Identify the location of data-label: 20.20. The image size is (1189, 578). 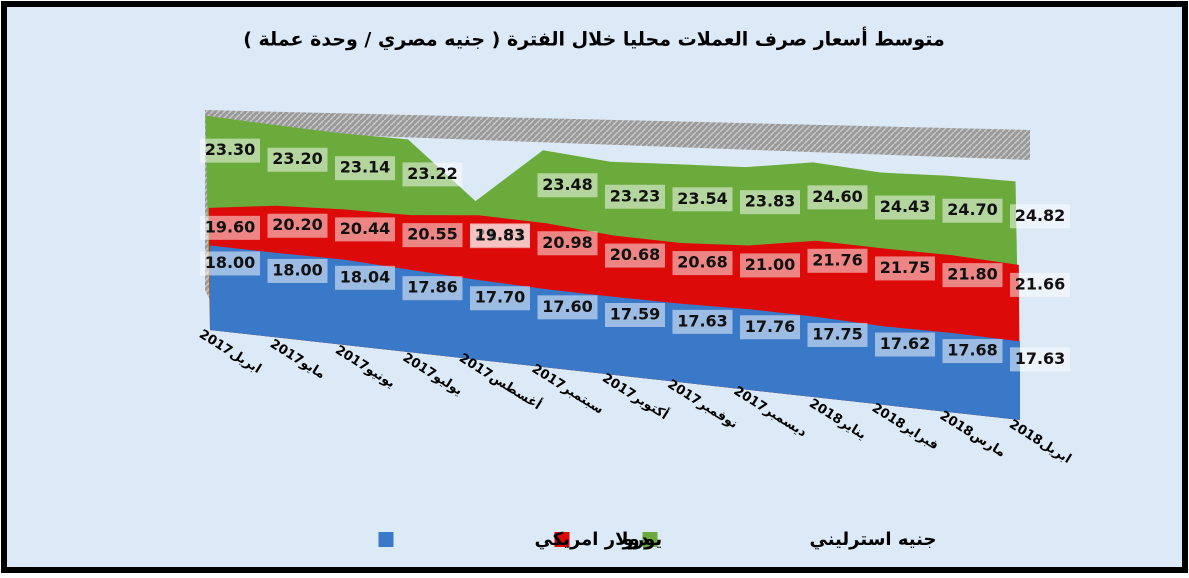
(297, 224).